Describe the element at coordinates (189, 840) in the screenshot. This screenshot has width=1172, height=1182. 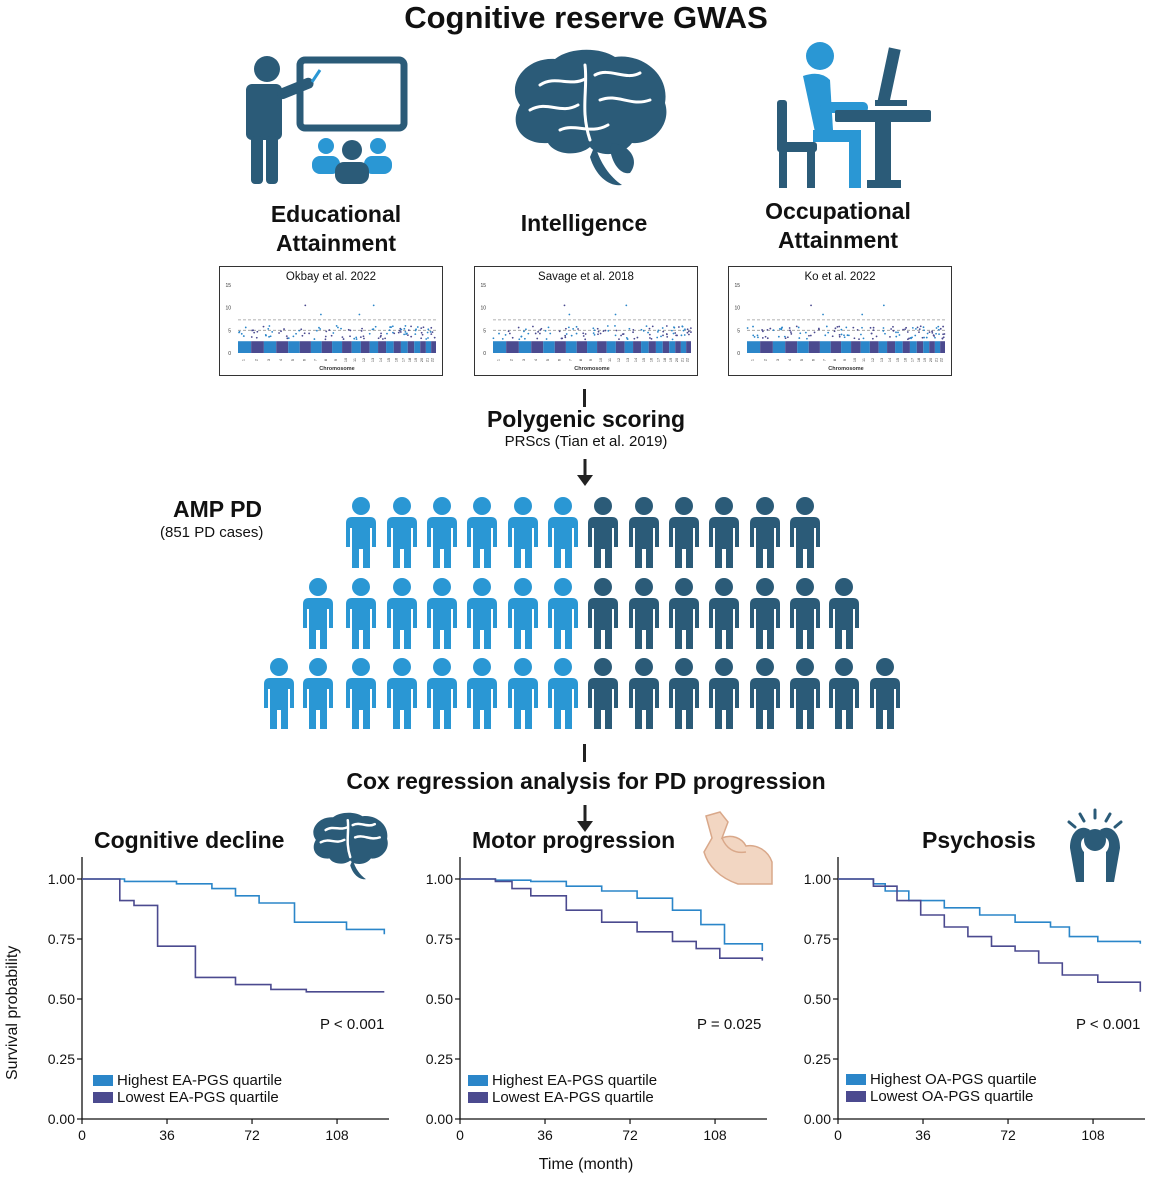
I see `km-title-cognitive-decline: Cognitive decline` at that location.